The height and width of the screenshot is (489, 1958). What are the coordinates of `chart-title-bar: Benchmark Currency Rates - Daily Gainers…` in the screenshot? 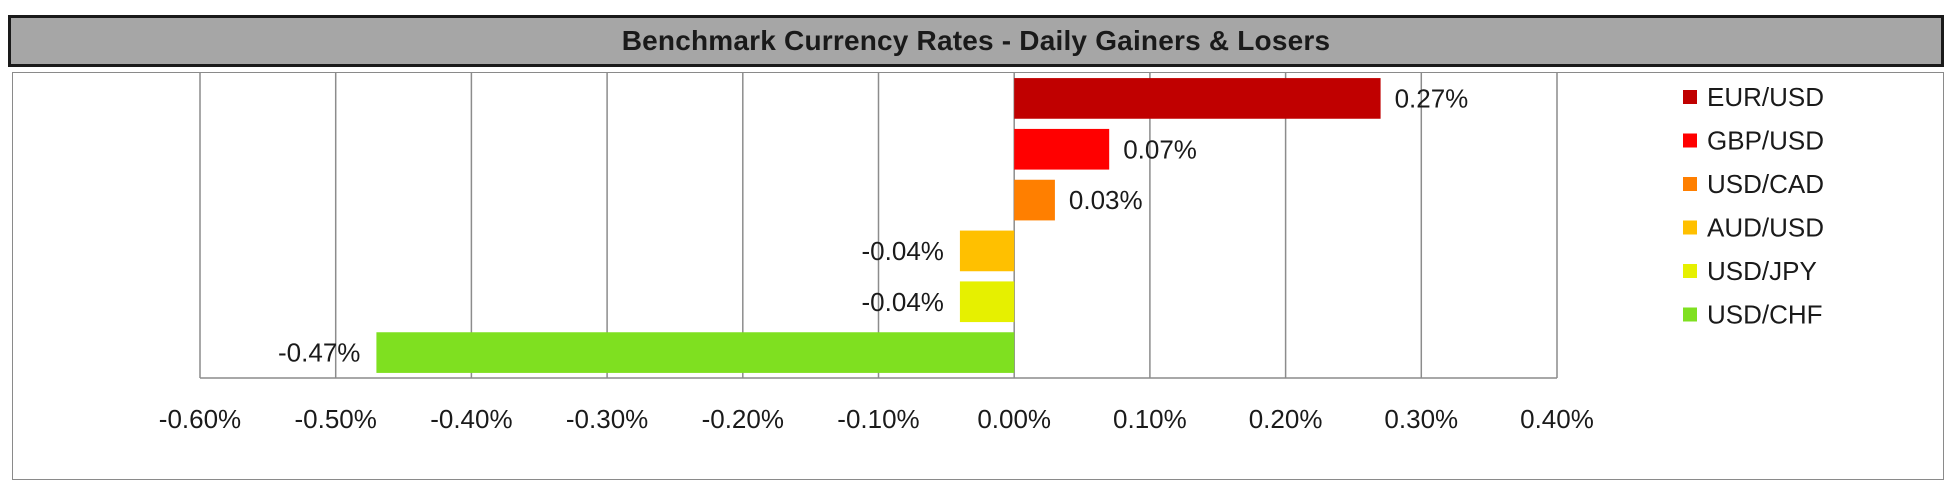 It's located at (976, 41).